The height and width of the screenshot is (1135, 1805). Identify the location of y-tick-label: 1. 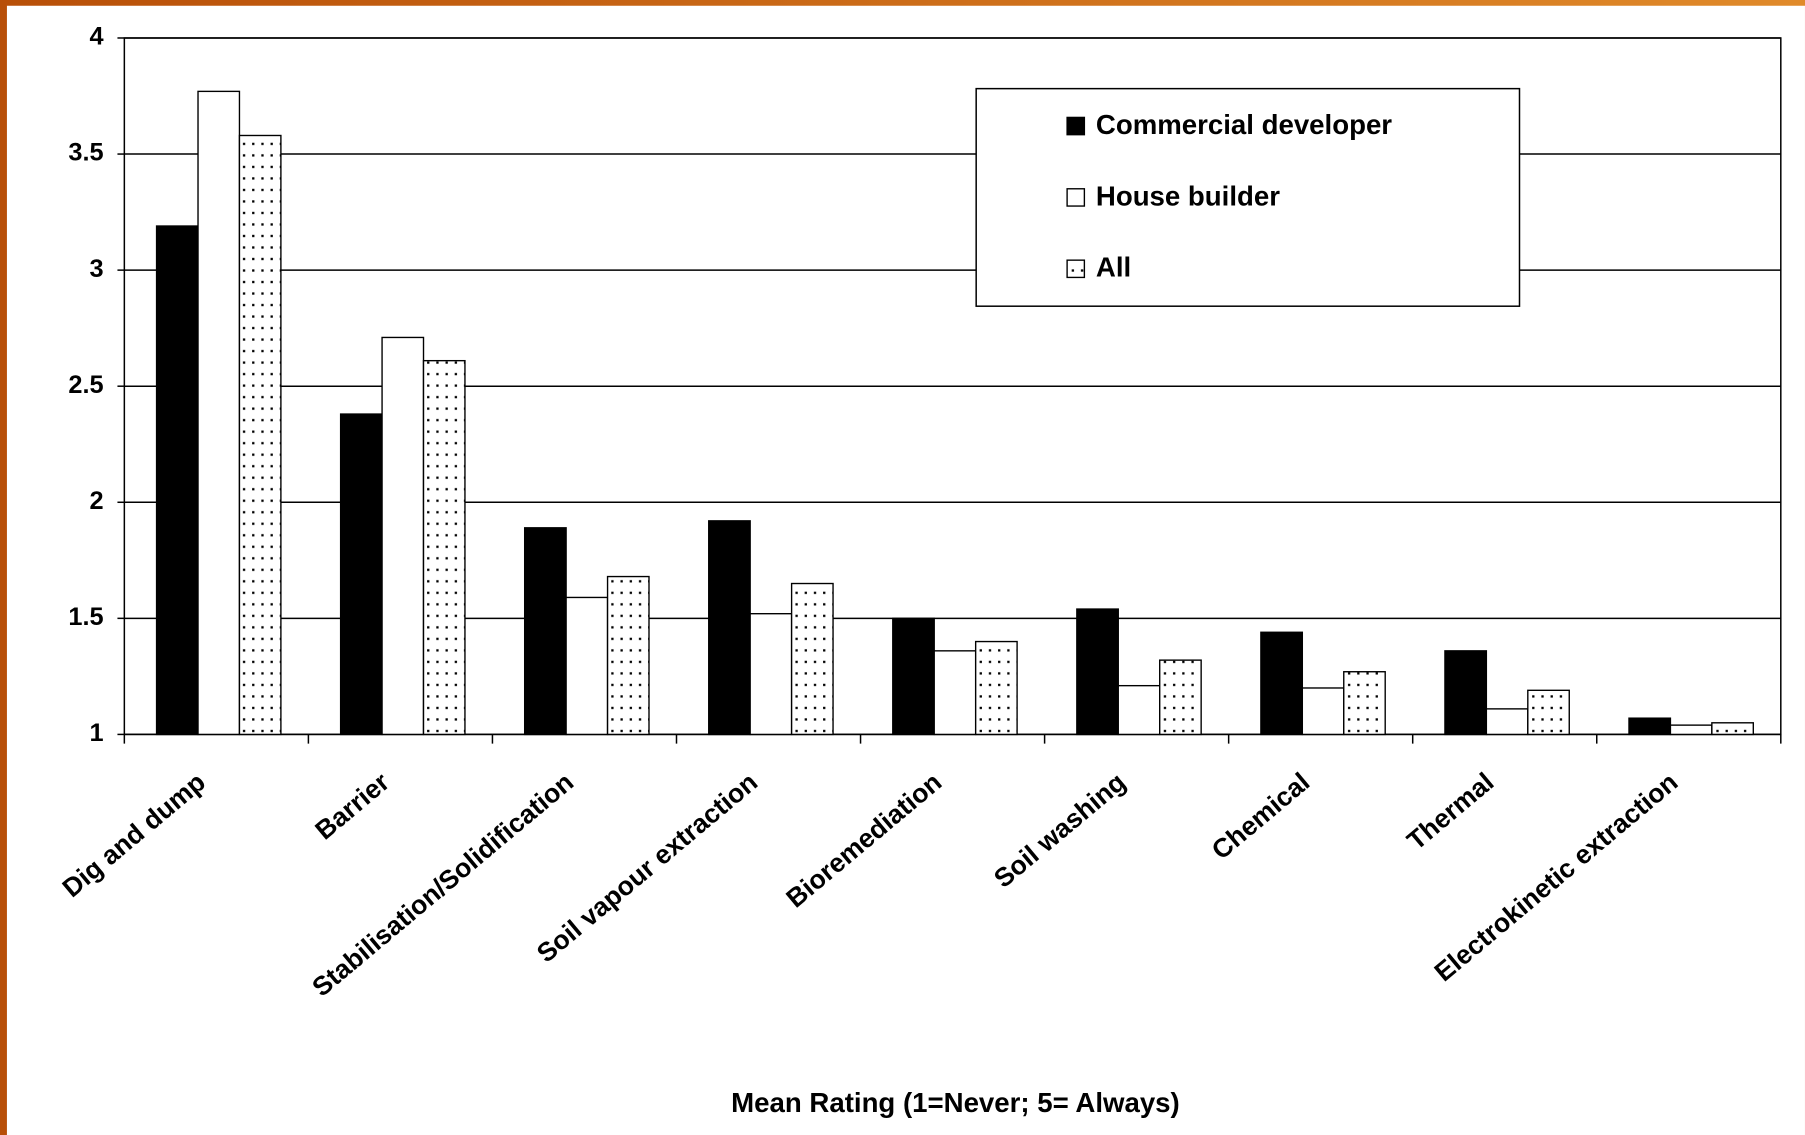
(97, 733).